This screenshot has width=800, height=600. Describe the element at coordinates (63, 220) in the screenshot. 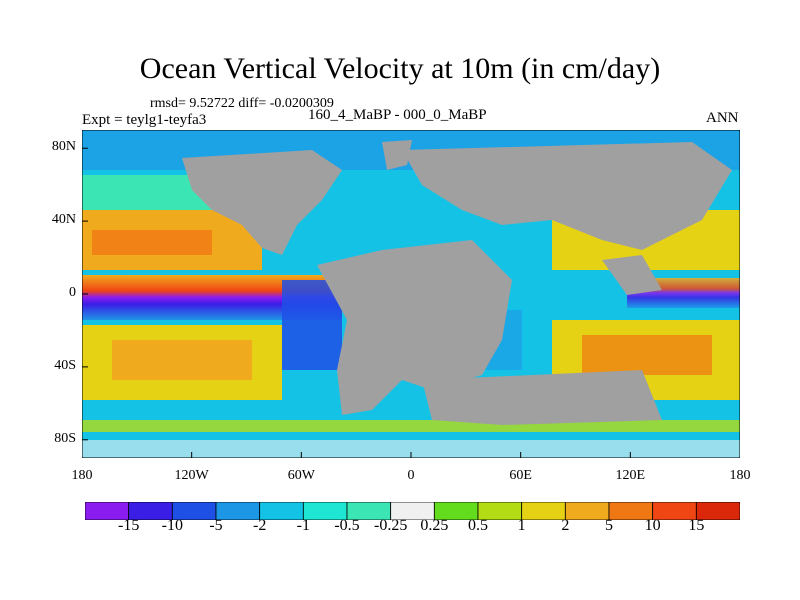

I see `y-tick-label: 40N` at that location.